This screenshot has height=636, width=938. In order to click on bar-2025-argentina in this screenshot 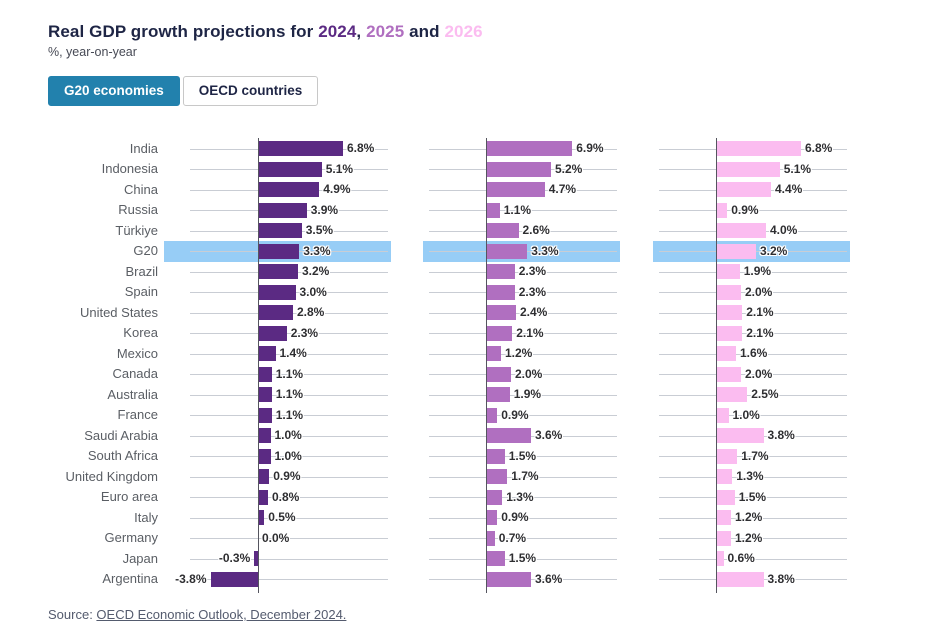, I will do `click(508, 579)`.